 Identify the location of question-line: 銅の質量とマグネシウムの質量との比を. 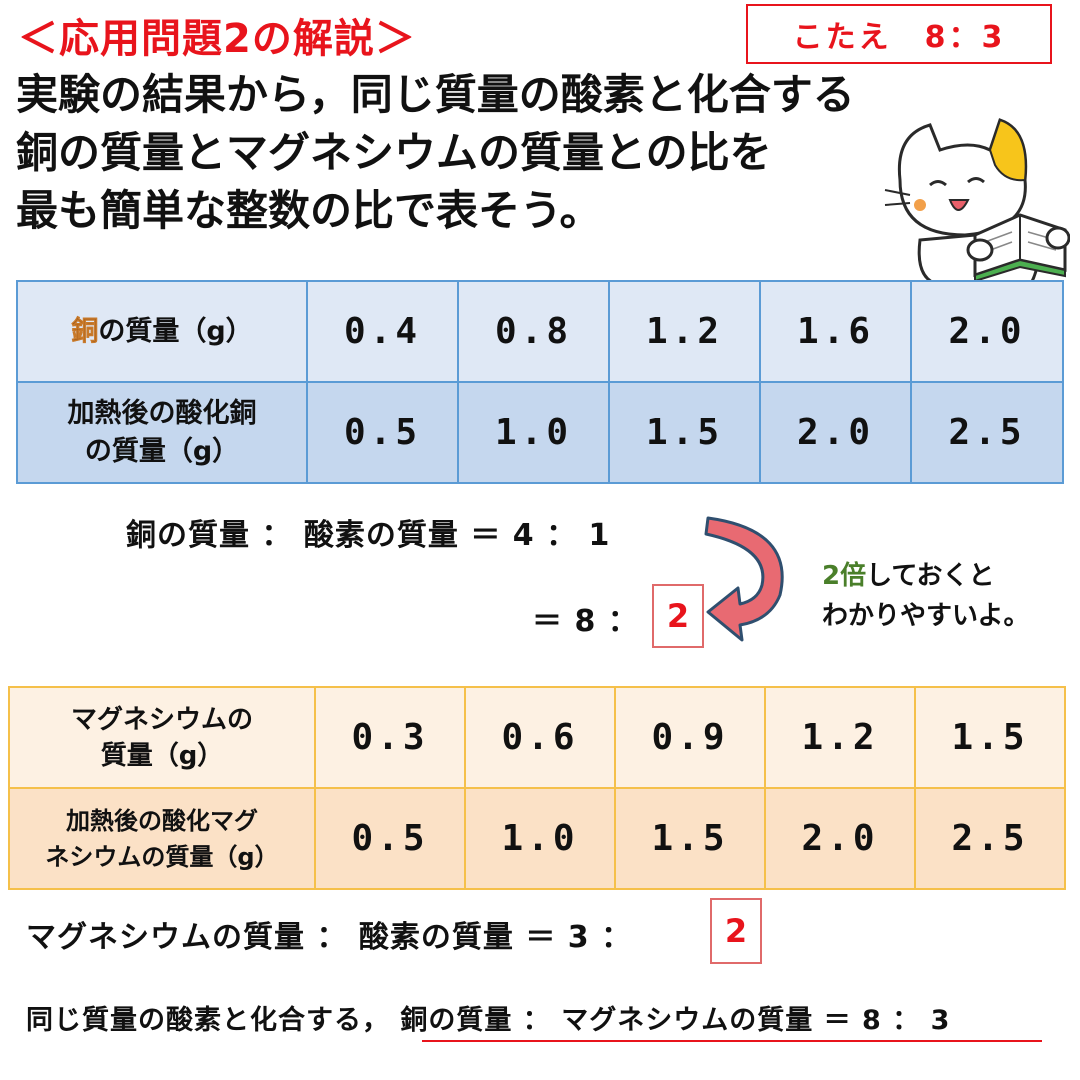
(394, 152).